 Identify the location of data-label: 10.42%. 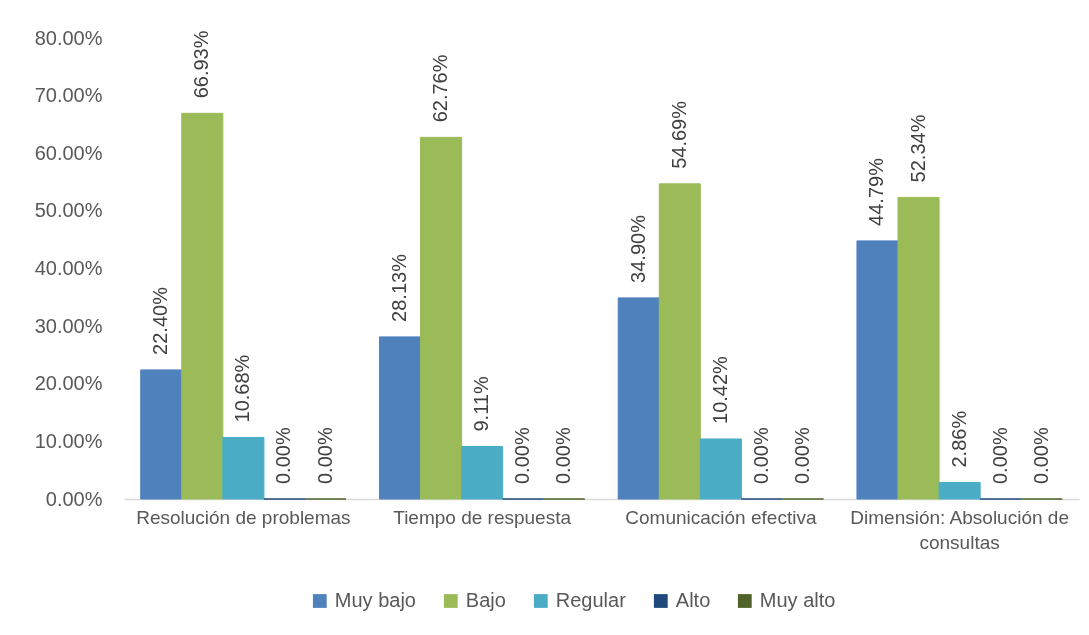
(719, 389).